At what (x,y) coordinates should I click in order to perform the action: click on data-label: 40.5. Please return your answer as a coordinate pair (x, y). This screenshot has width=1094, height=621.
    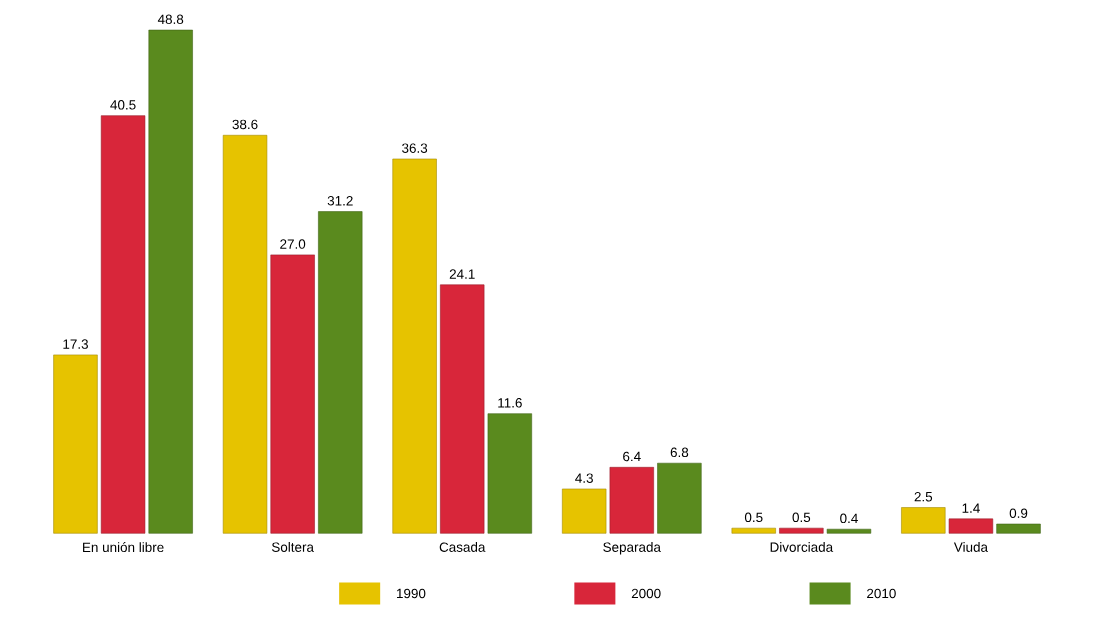
    Looking at the image, I should click on (123, 105).